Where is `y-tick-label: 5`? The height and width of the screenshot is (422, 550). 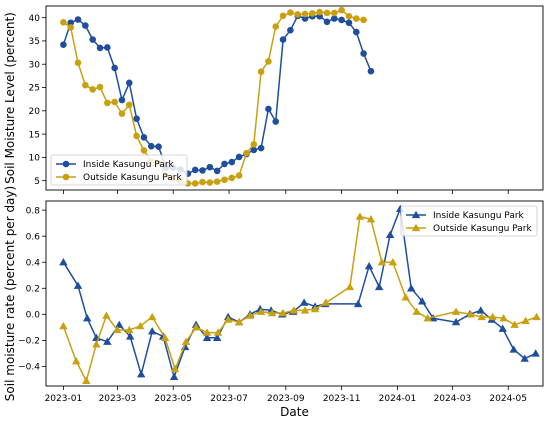
y-tick-label: 5 is located at coordinates (37, 182).